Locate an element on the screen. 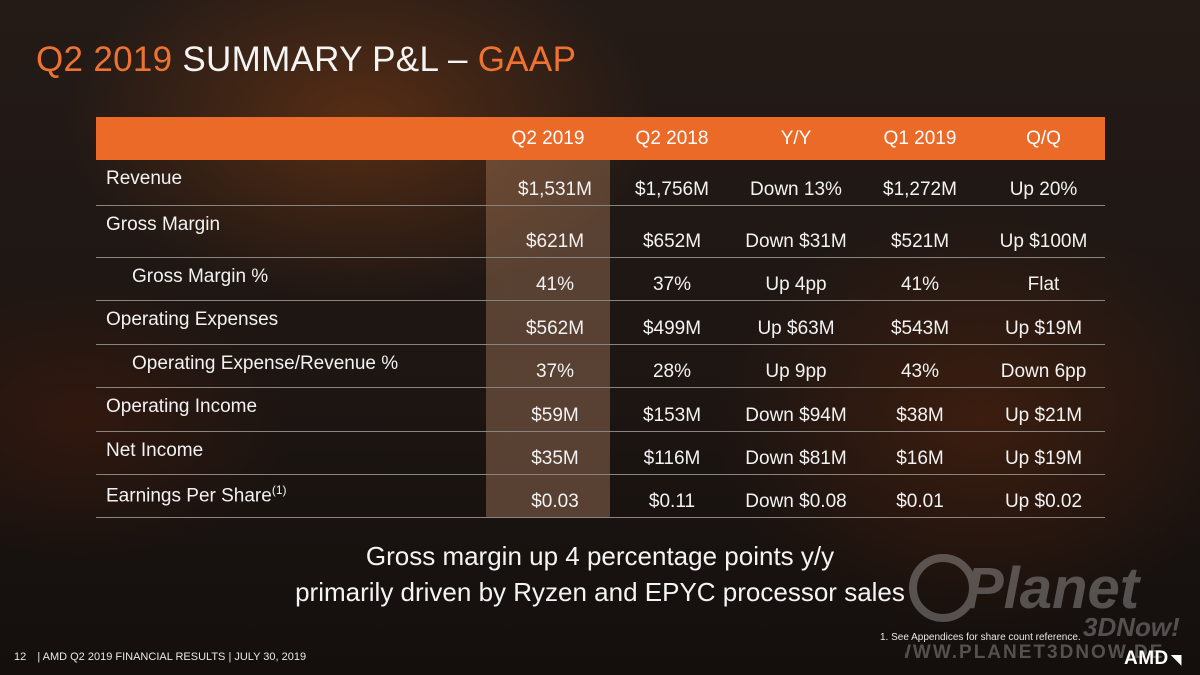  table-cell: Flat is located at coordinates (1043, 284).